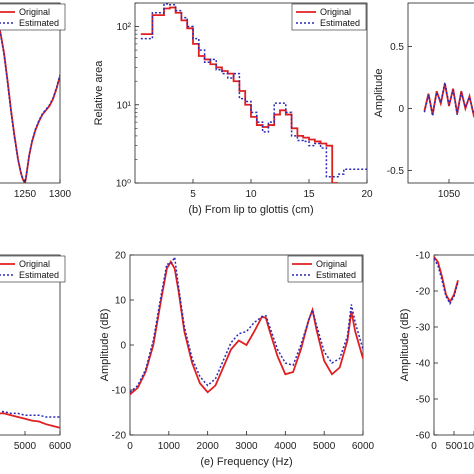 The width and height of the screenshot is (474, 474). I want to click on y-tick-label-e: -10, so click(119, 391).